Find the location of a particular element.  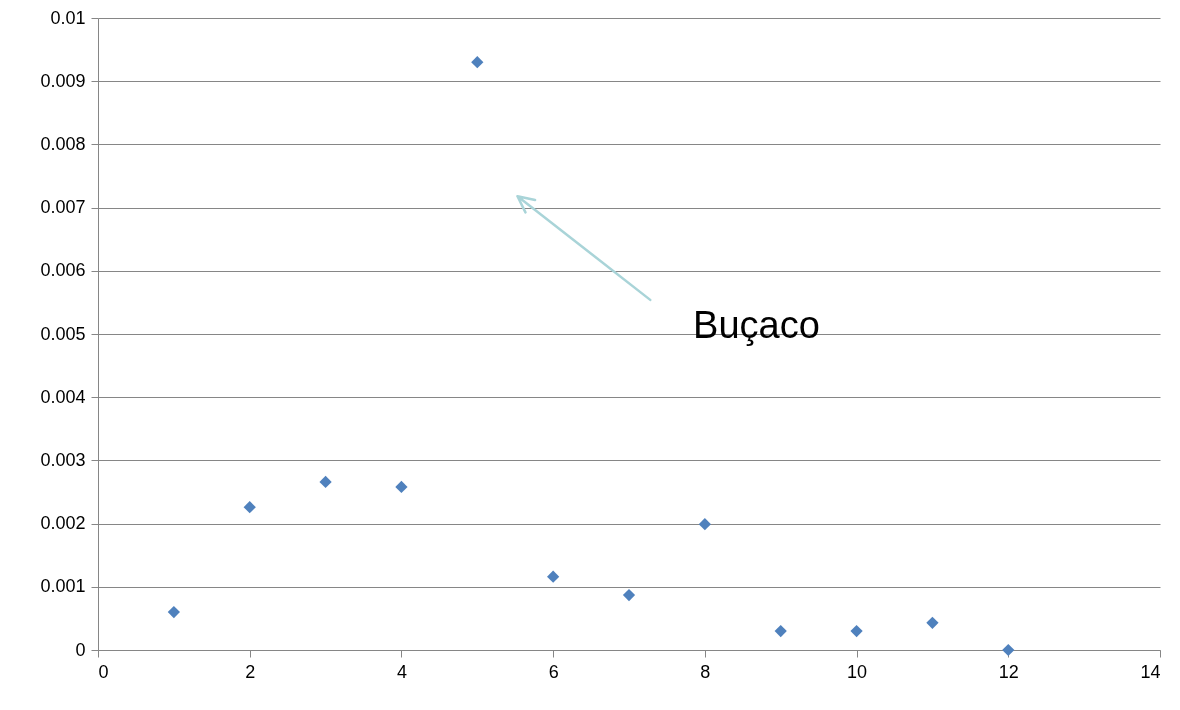

x-tick-label: 8 is located at coordinates (705, 671).